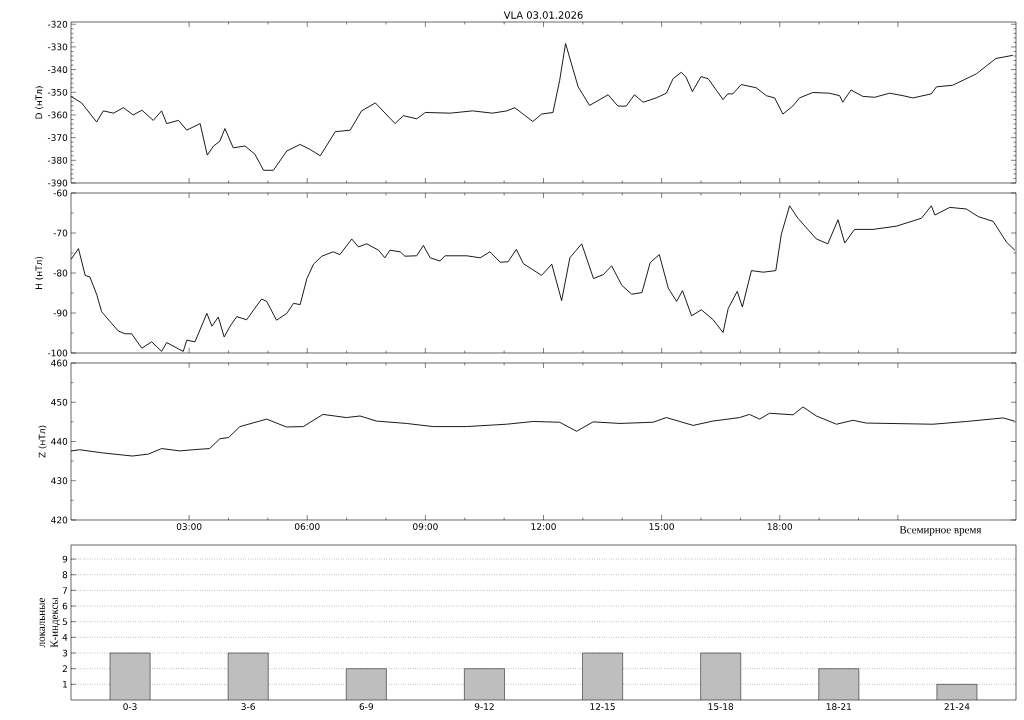 This screenshot has width=1024, height=720. What do you see at coordinates (59, 441) in the screenshot?
I see `y-tick-label: 440` at bounding box center [59, 441].